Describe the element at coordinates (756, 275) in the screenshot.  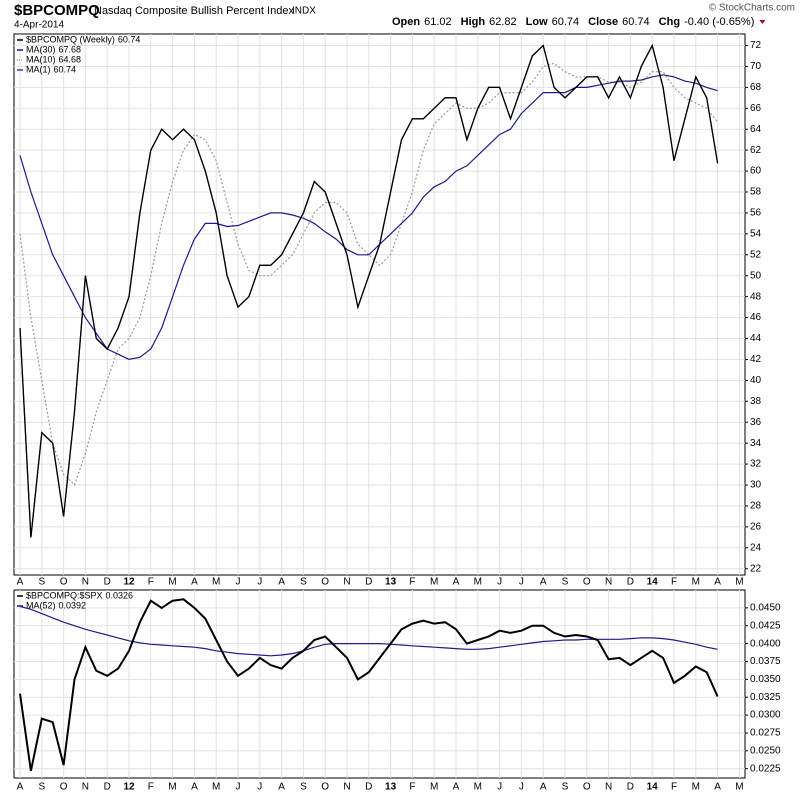
I see `y-tick-label: 50` at that location.